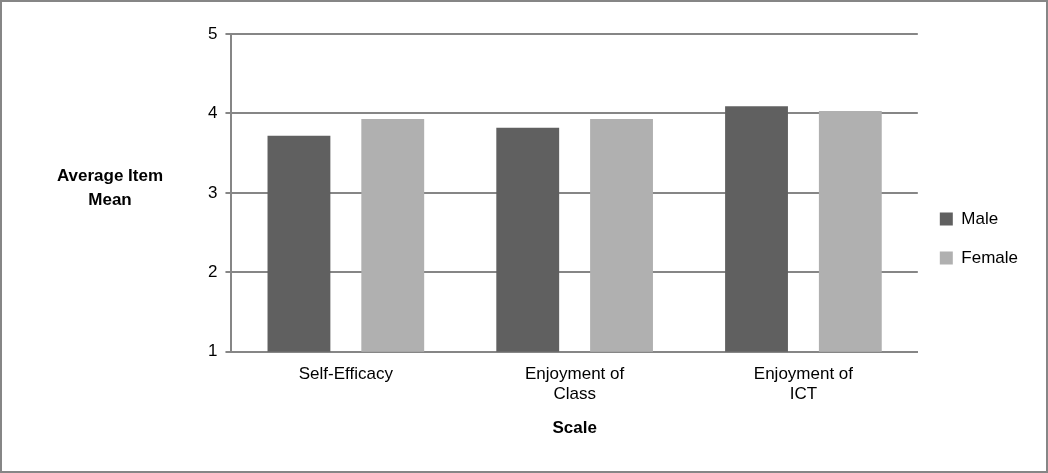  Describe the element at coordinates (980, 218) in the screenshot. I see `legend-label: Male` at that location.